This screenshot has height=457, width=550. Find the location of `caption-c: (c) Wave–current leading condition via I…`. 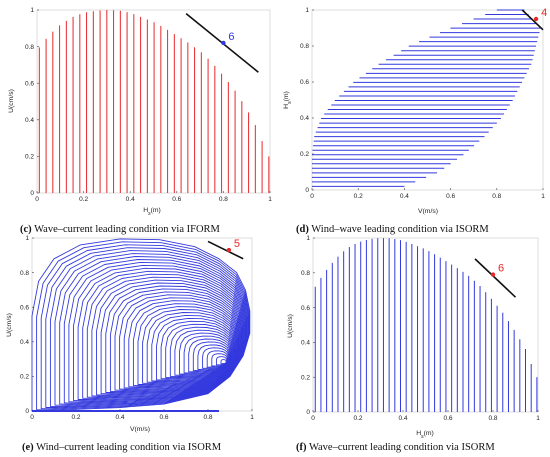

caption-c: (c) Wave–current leading condition via I… is located at coordinates (120, 229).